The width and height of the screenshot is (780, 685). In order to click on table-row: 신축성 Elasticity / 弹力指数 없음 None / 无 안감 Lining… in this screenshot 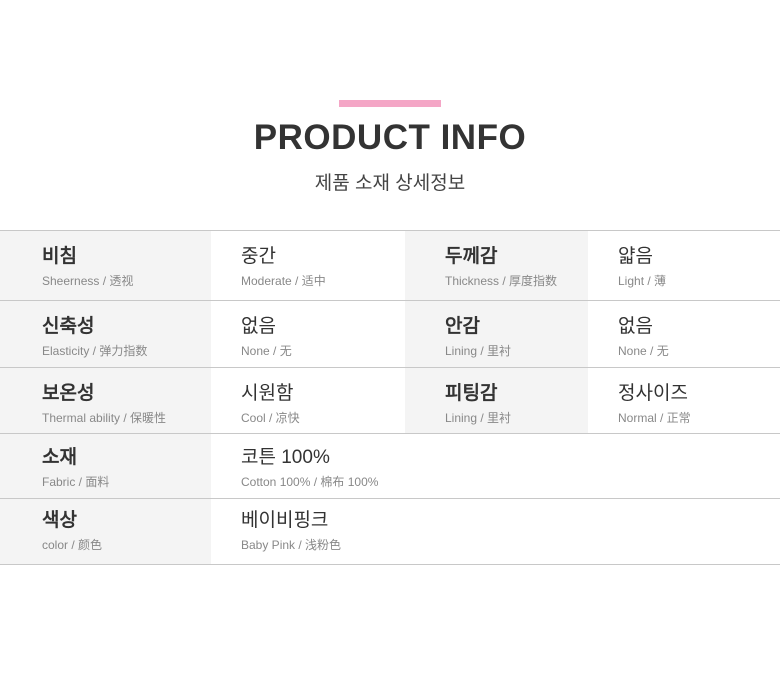, I will do `click(390, 334)`.